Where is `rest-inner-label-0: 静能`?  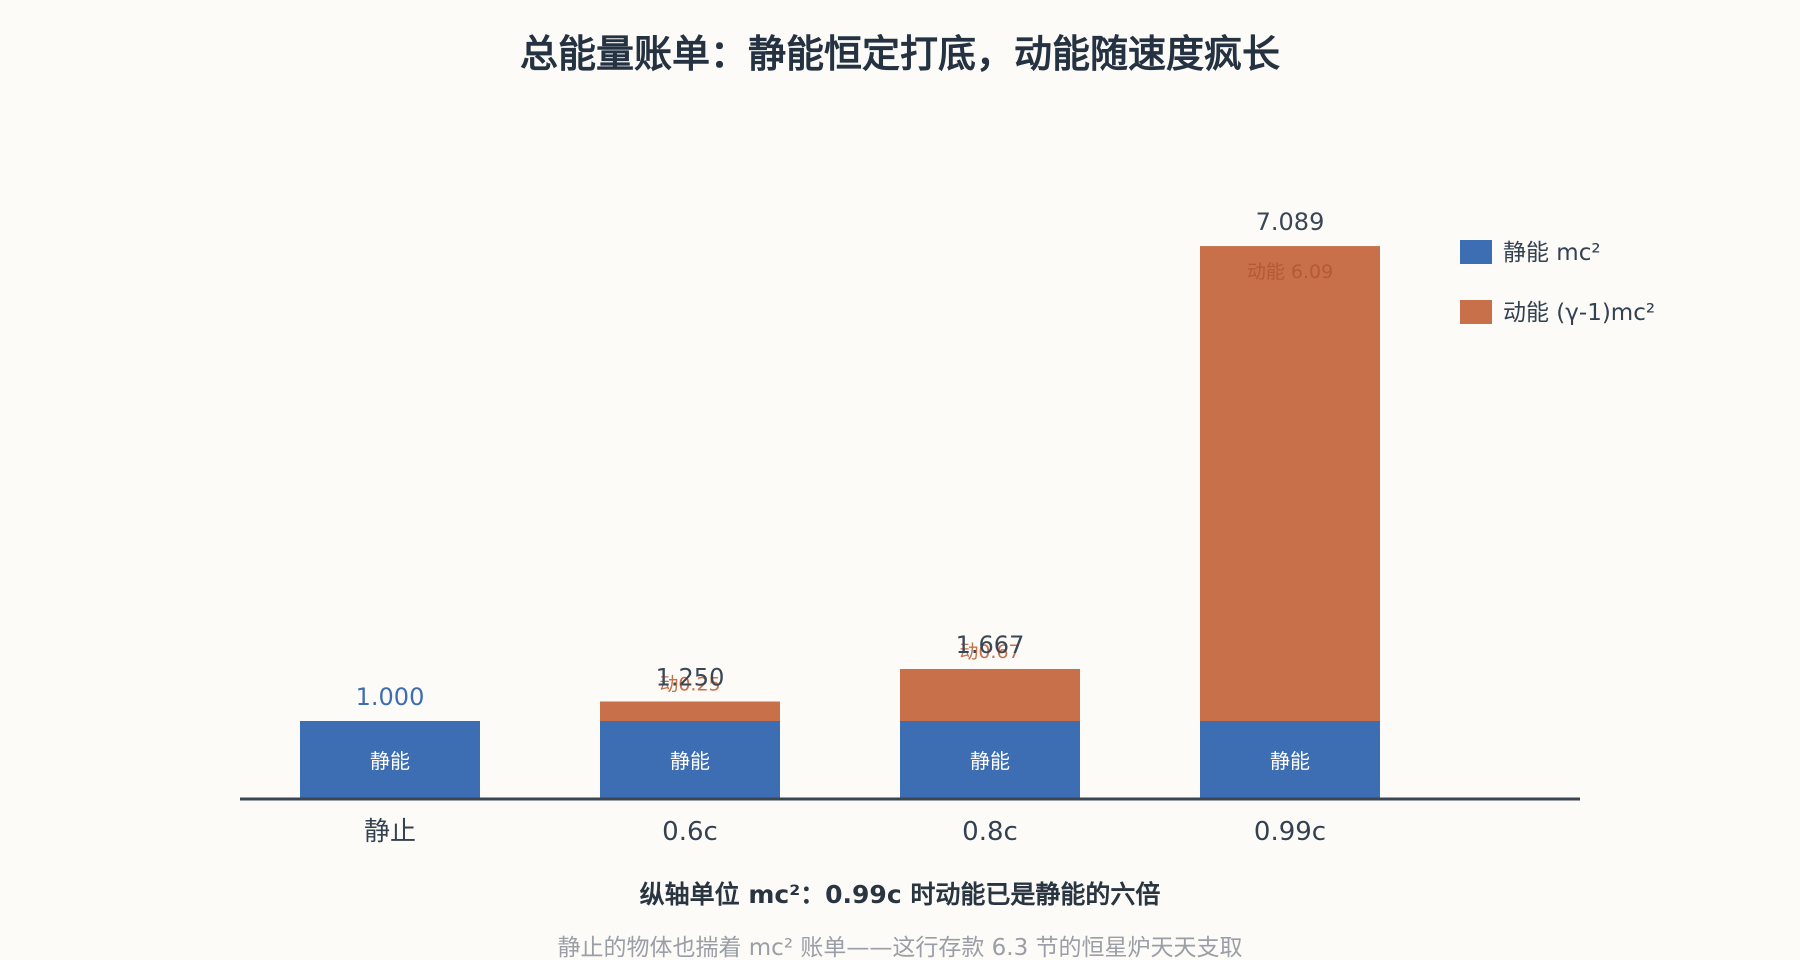
rest-inner-label-0: 静能 is located at coordinates (390, 761).